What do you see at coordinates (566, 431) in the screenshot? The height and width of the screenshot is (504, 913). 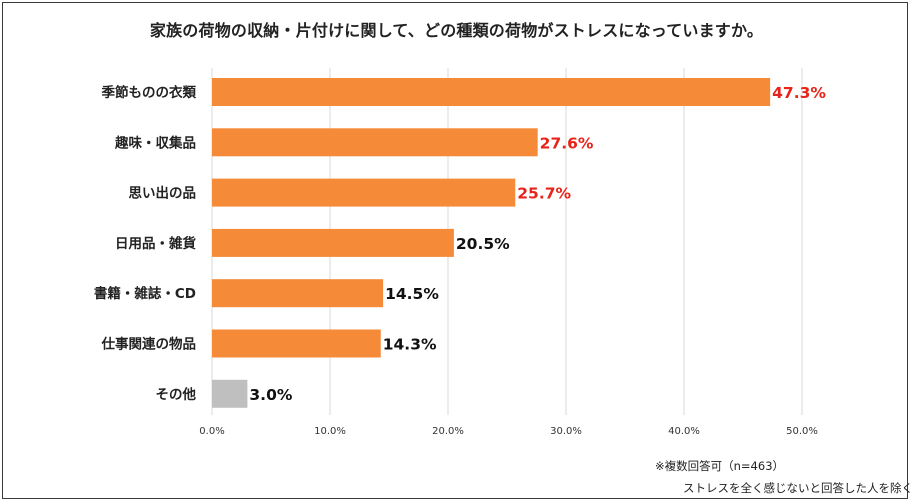 I see `x-tick-label: 30.0%` at bounding box center [566, 431].